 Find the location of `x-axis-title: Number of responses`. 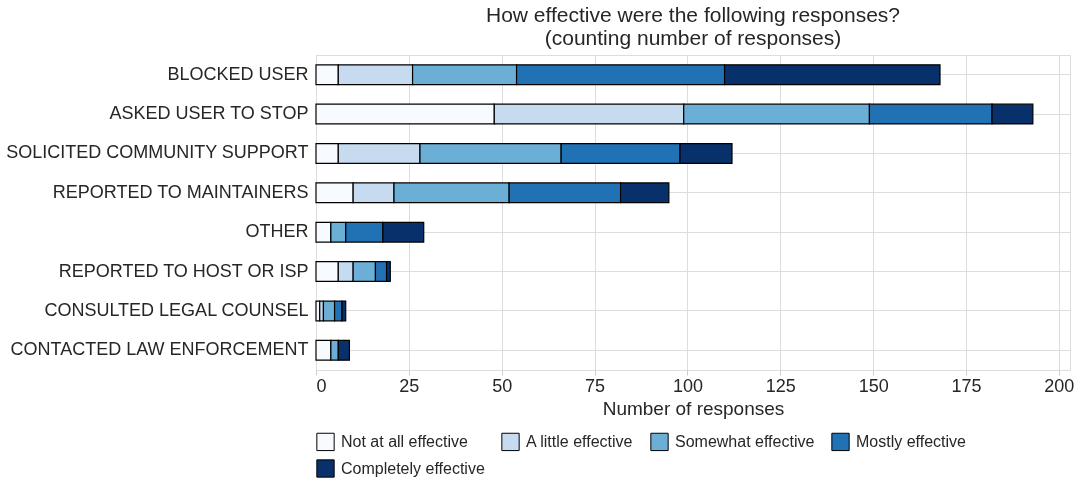

x-axis-title: Number of responses is located at coordinates (693, 408).